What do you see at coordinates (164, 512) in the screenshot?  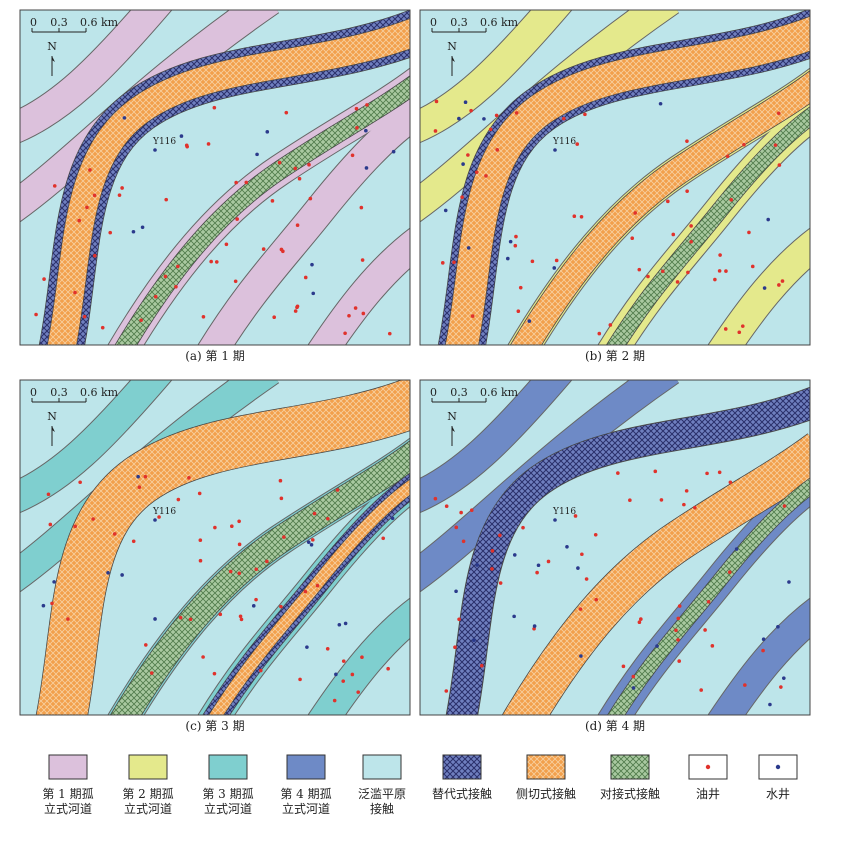 I see `well-label: Y116` at bounding box center [164, 512].